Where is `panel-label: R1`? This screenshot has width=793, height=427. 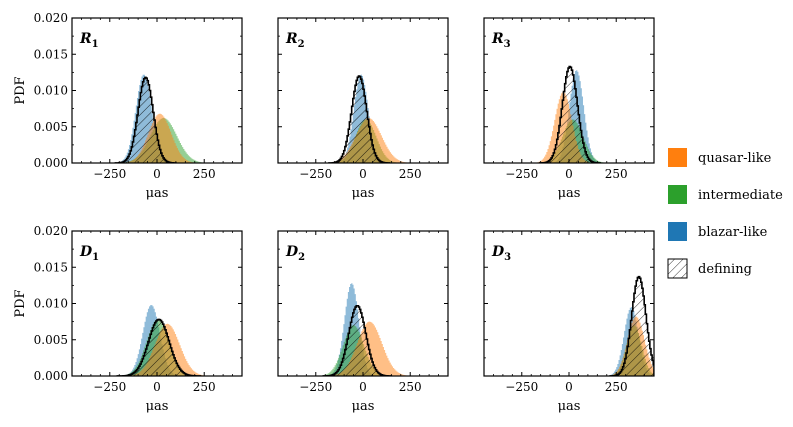 panel-label: R1 is located at coordinates (89, 40).